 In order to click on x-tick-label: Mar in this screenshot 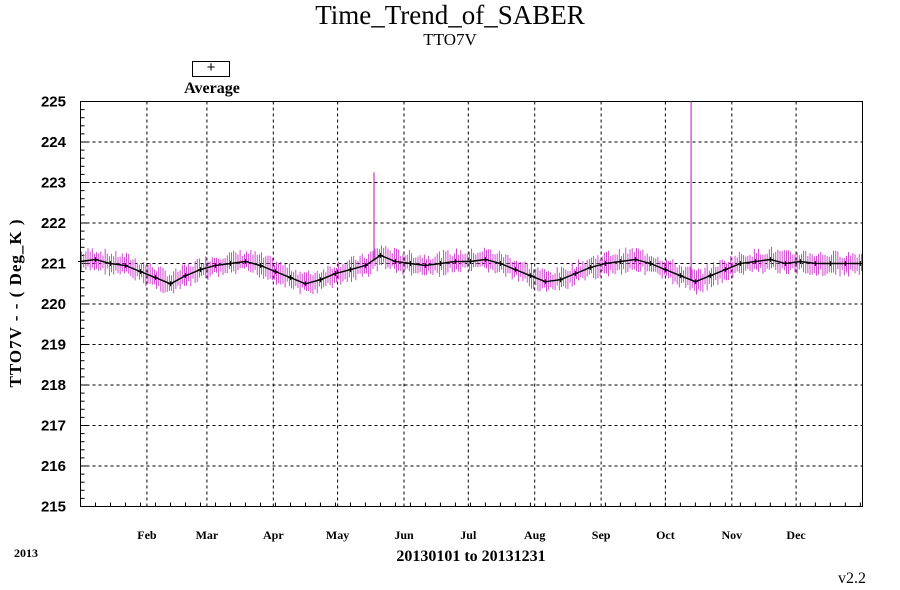, I will do `click(207, 535)`.